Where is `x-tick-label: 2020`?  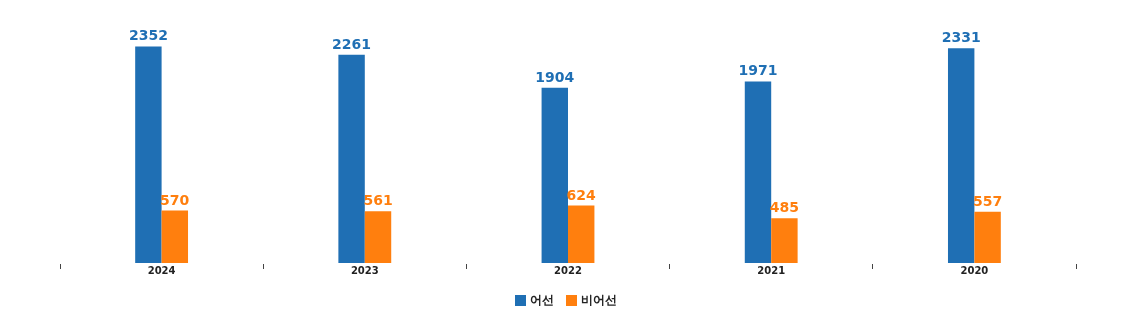 x-tick-label: 2020 is located at coordinates (974, 270).